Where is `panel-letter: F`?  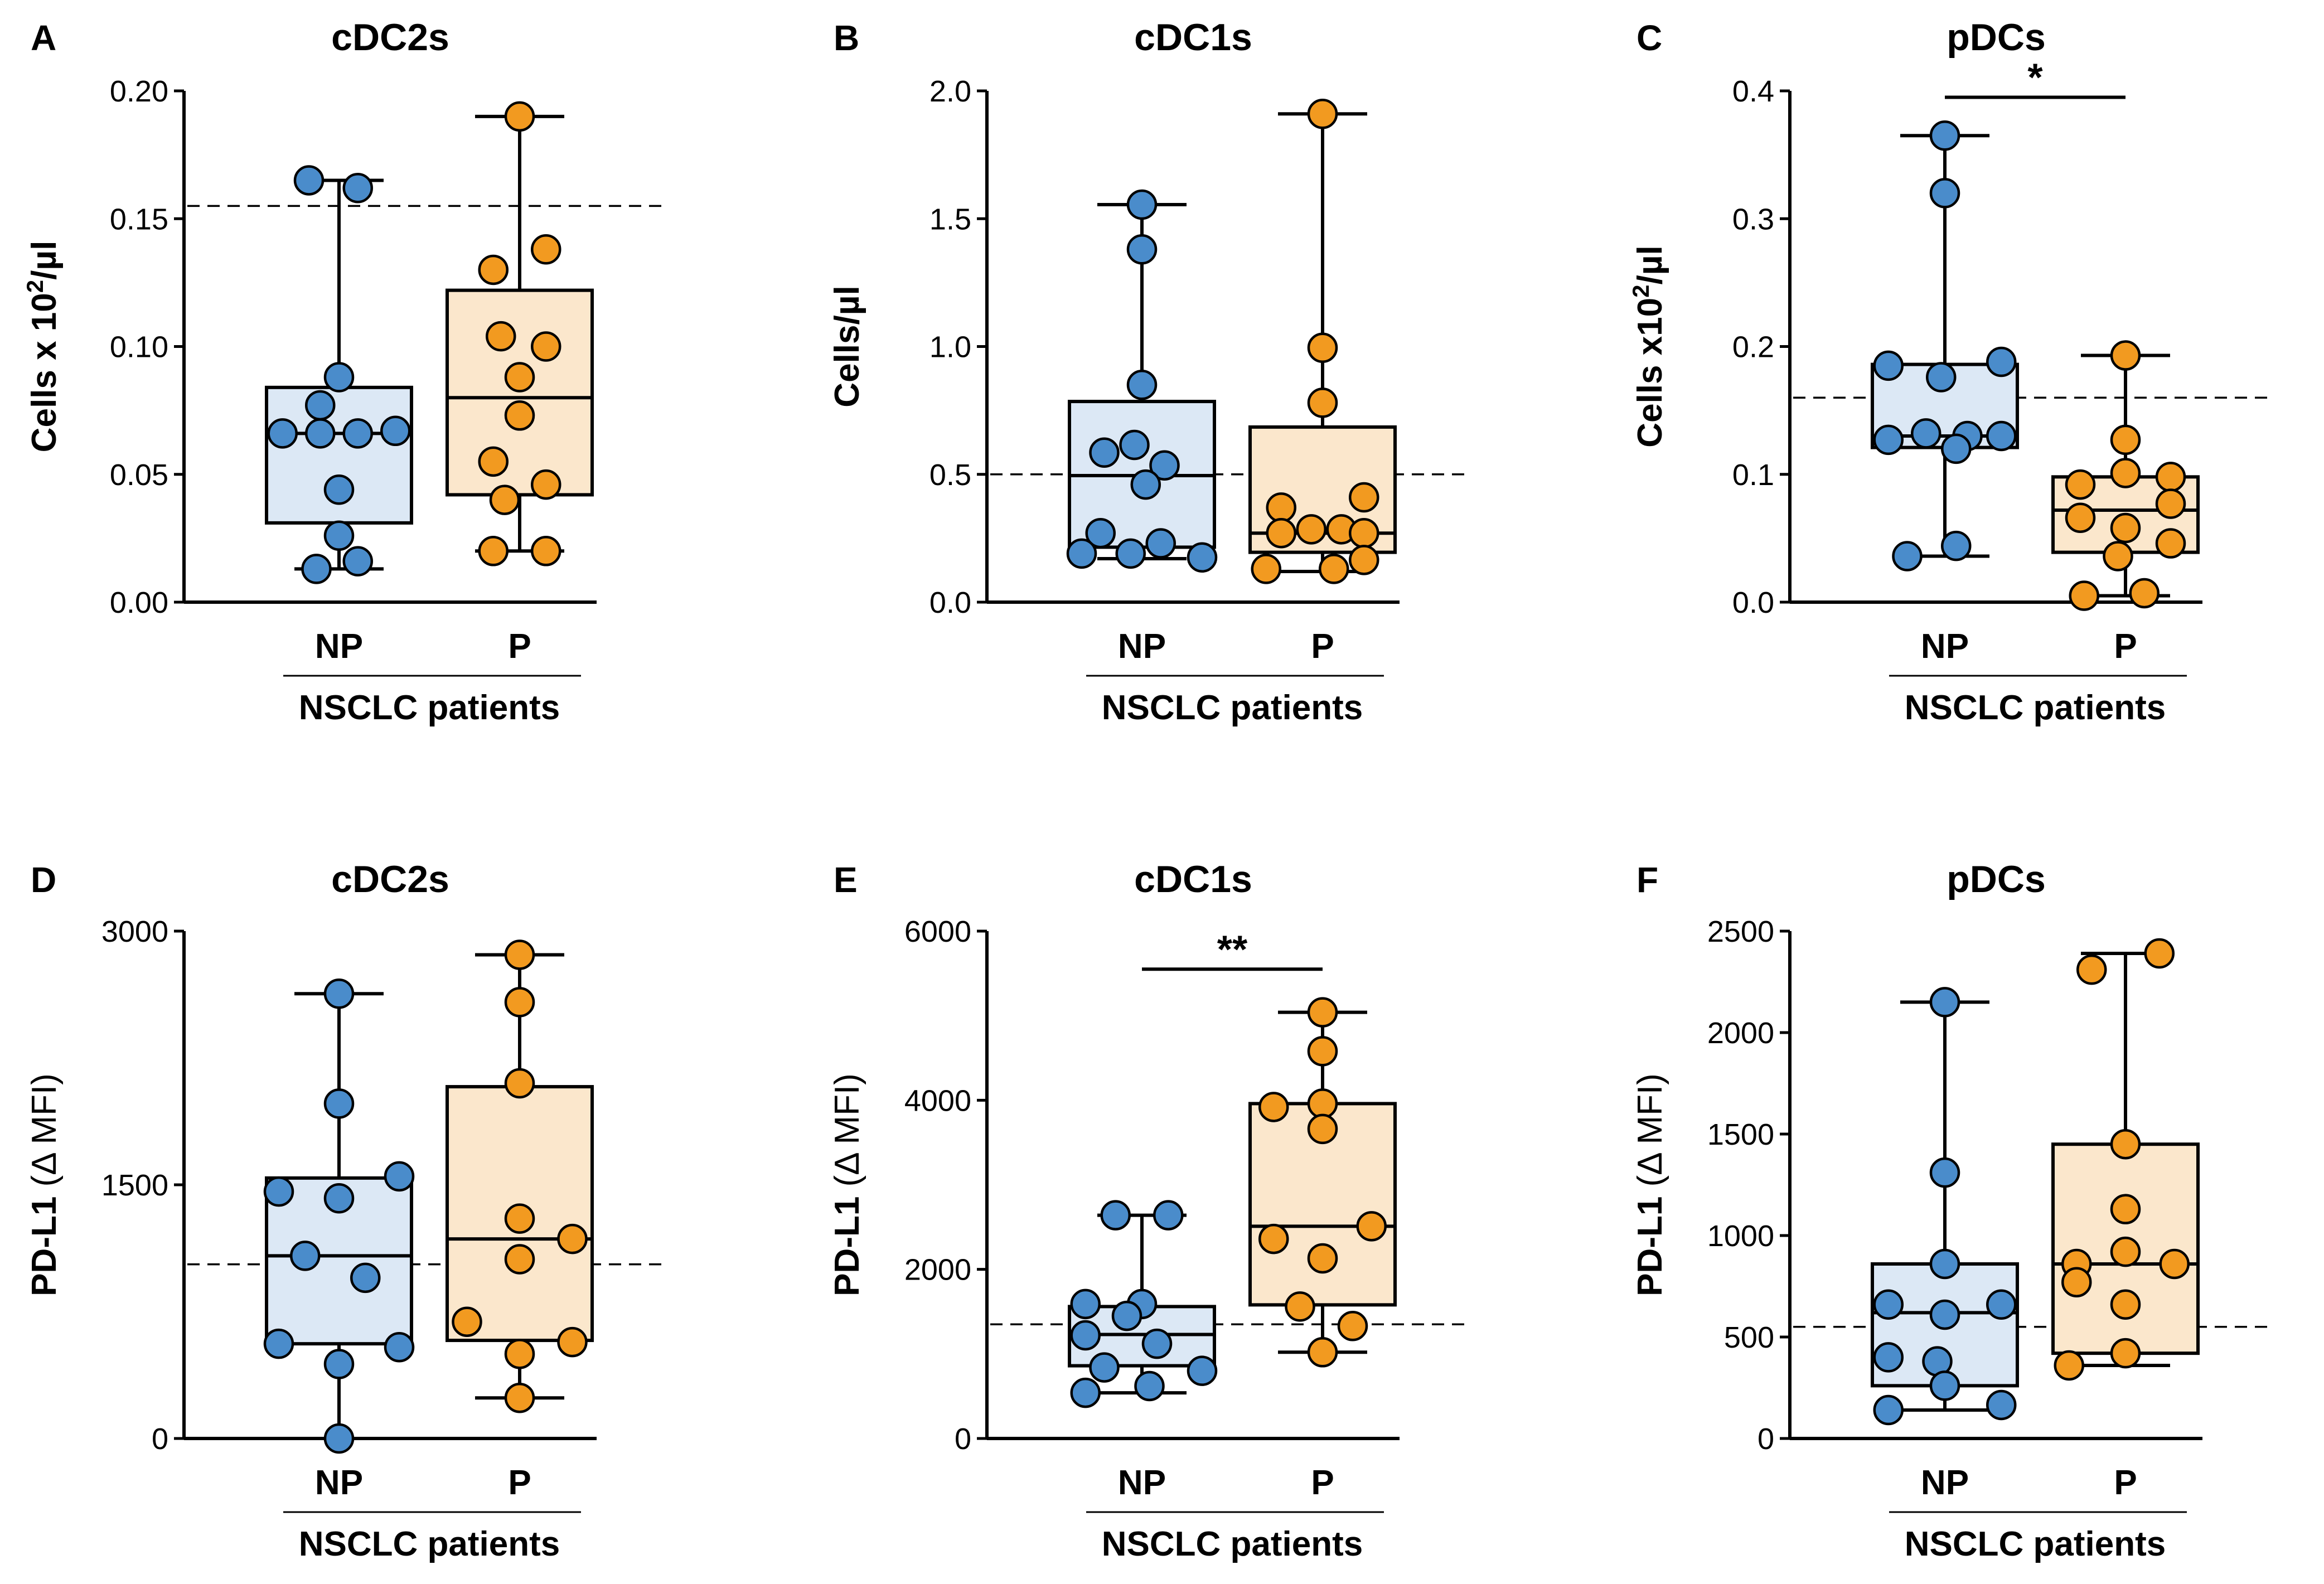
panel-letter: F is located at coordinates (1648, 880).